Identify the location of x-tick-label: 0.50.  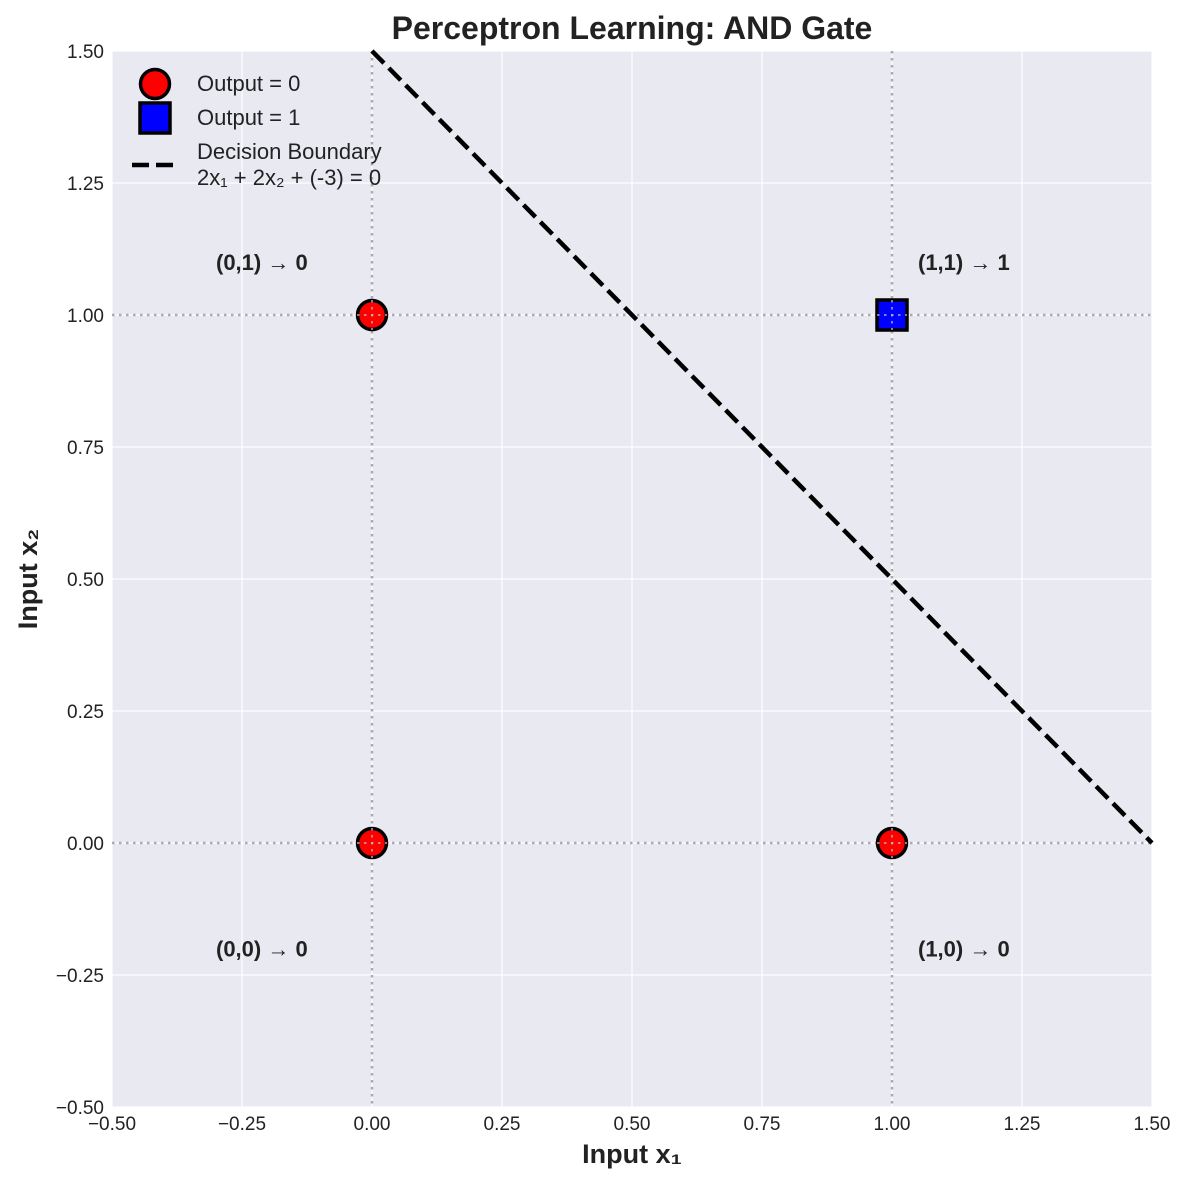
(632, 1124).